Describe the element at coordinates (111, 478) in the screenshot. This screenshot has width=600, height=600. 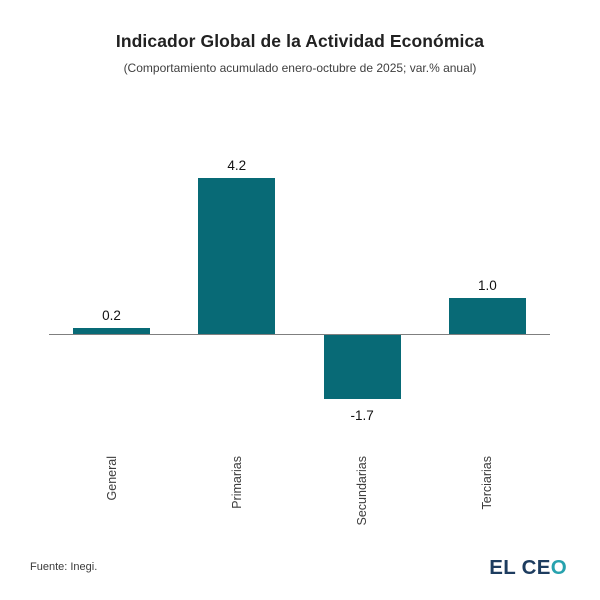
I see `x-tick-label-general: General` at that location.